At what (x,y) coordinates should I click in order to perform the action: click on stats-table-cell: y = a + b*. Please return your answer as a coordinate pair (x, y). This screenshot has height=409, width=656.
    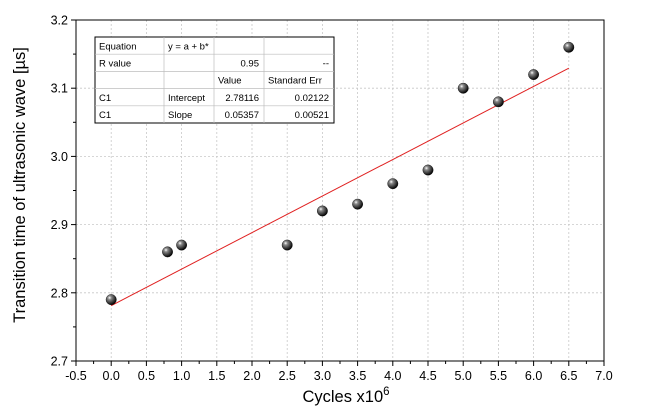
    Looking at the image, I should click on (188, 46).